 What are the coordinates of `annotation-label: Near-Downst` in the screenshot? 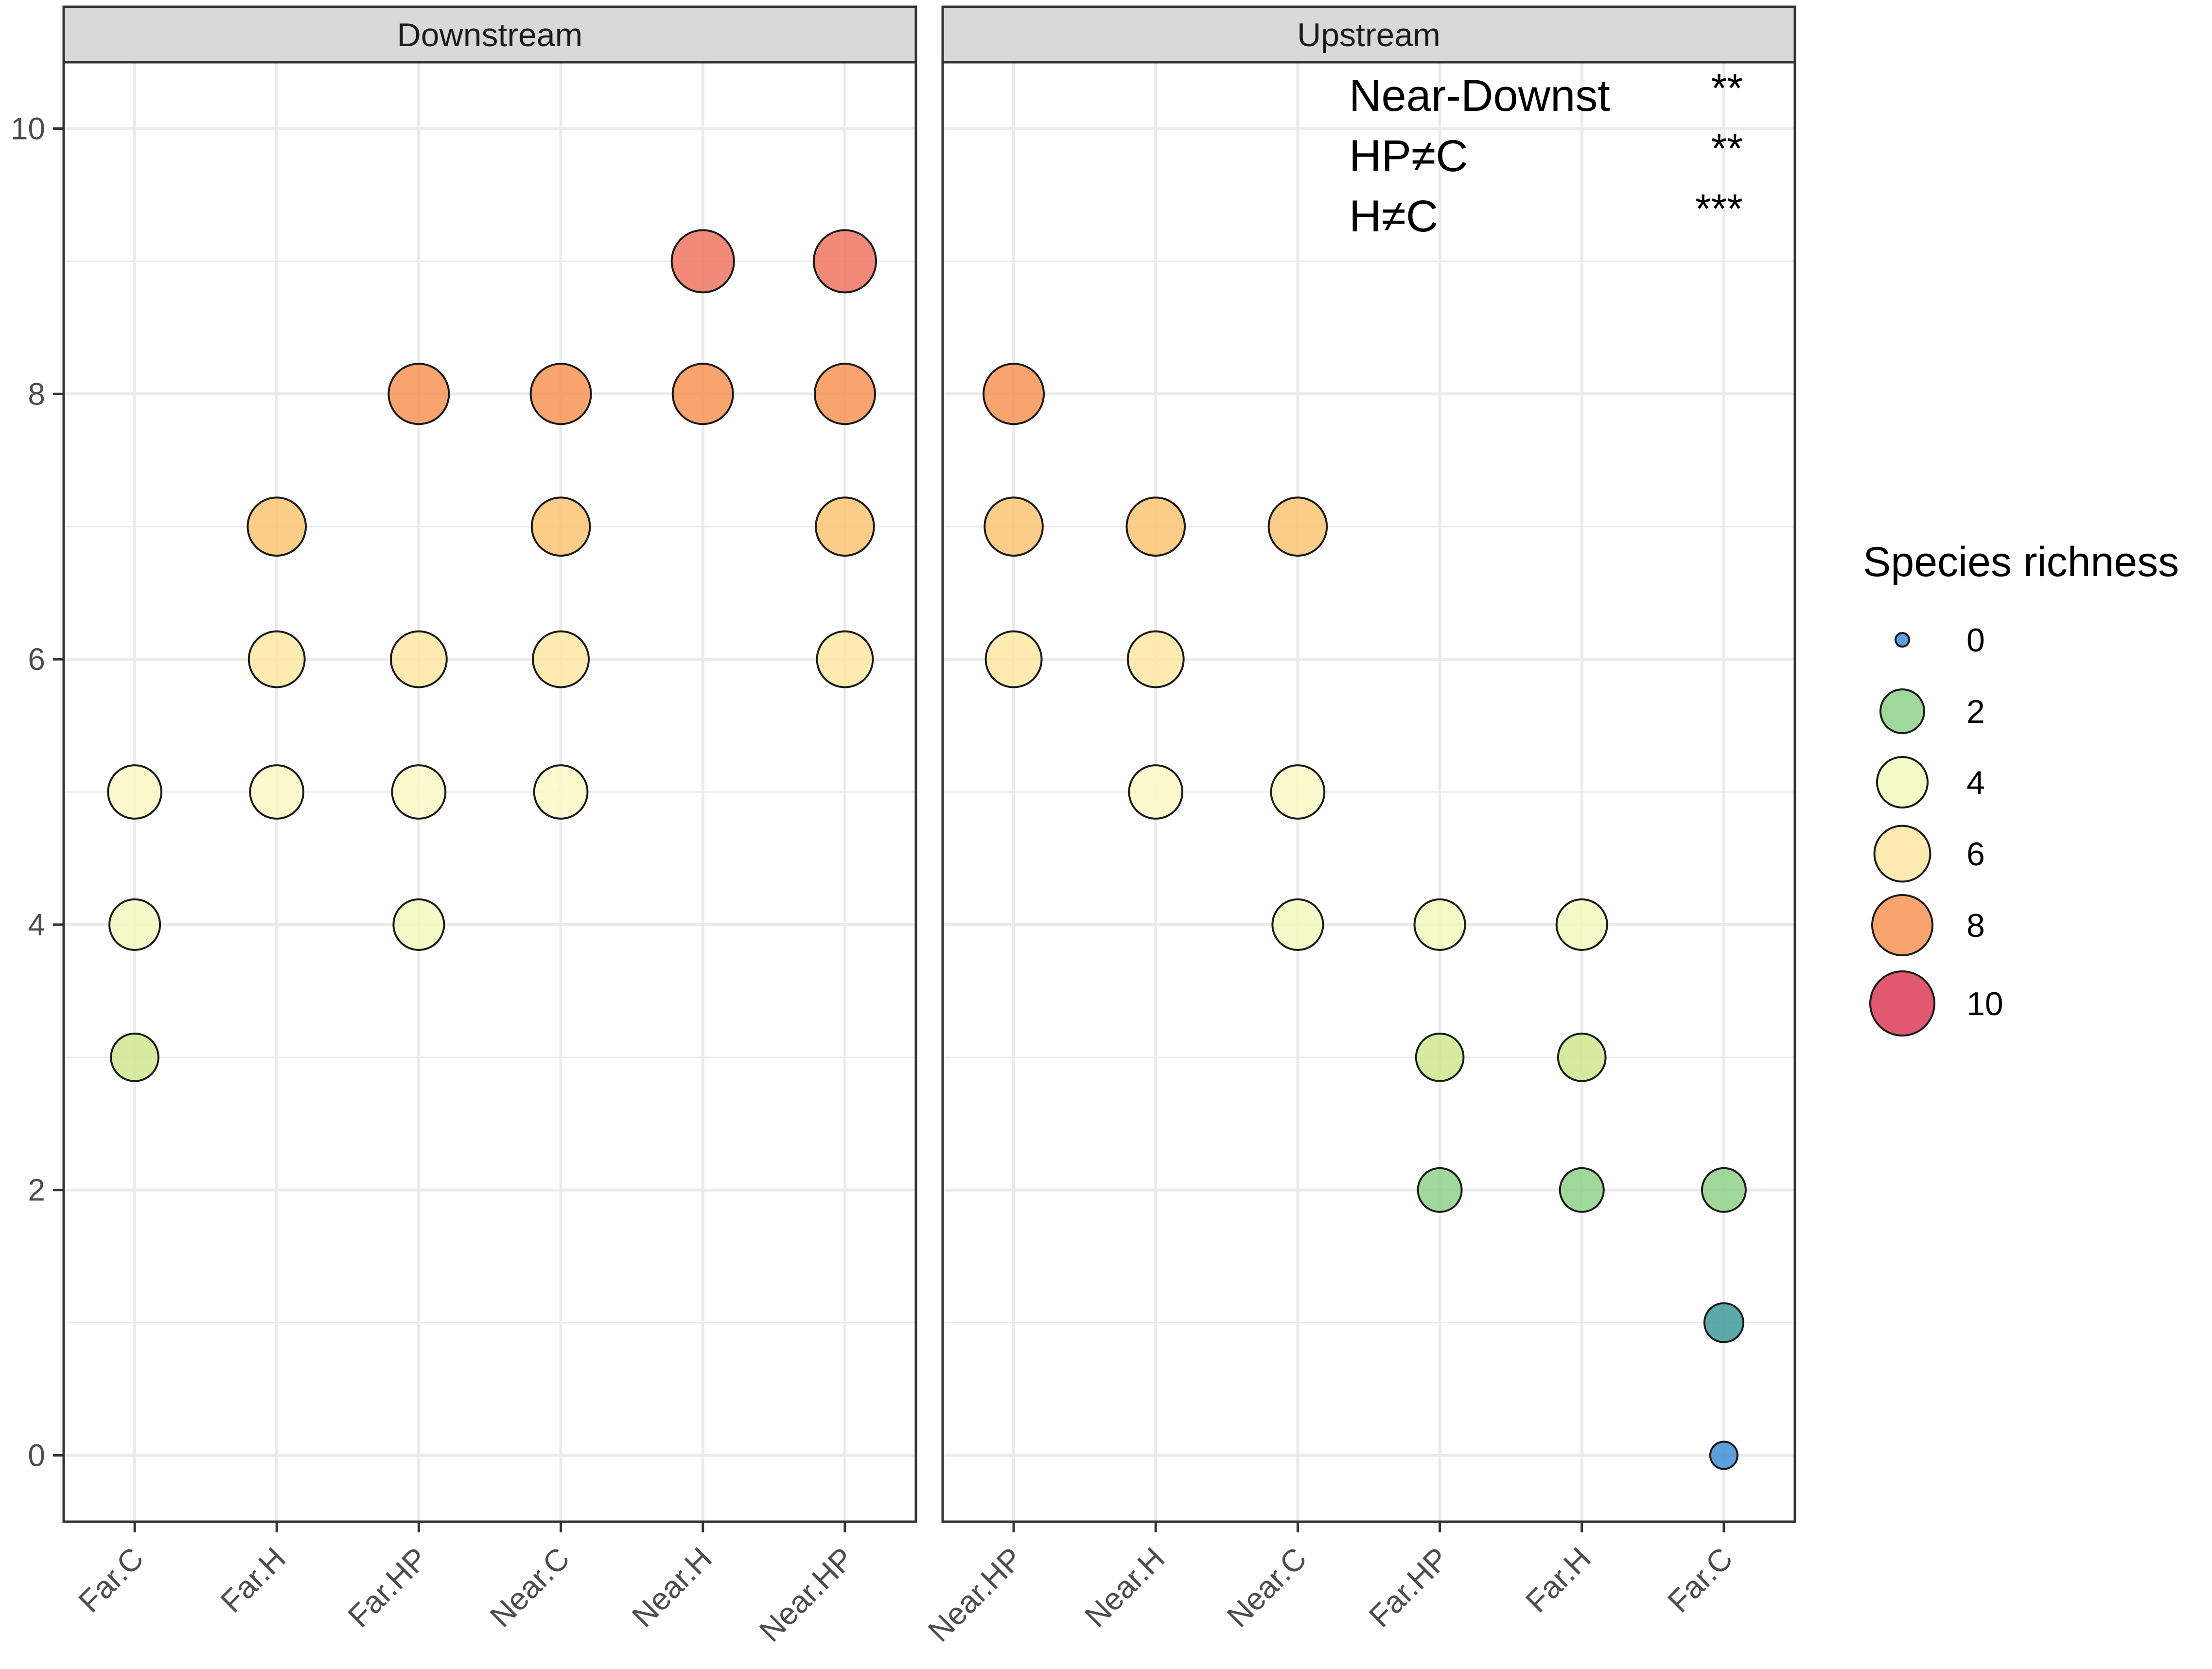 It's located at (1479, 96).